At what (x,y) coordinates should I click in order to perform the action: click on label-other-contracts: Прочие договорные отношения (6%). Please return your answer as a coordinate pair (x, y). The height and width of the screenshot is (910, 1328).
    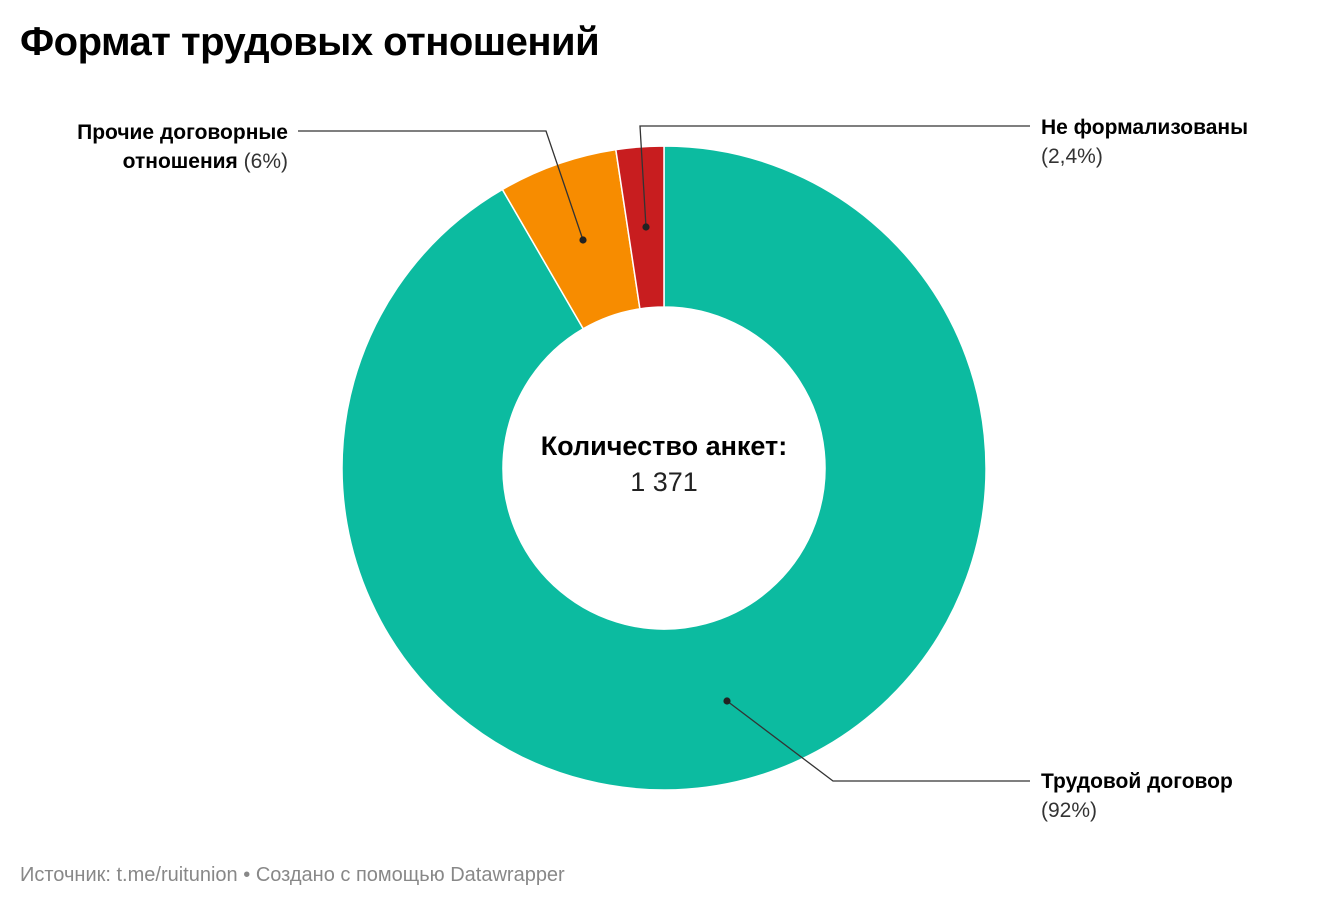
    Looking at the image, I should click on (164, 147).